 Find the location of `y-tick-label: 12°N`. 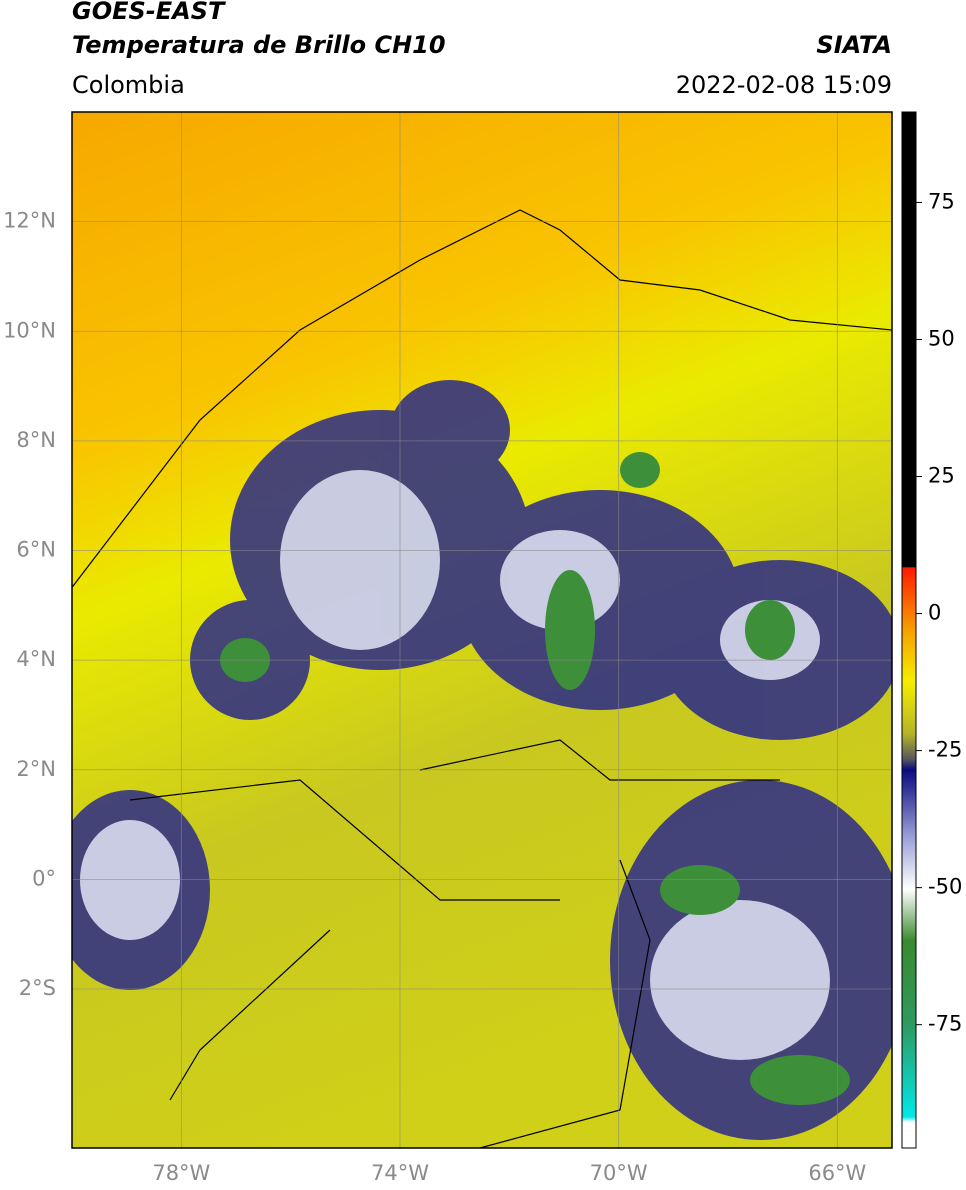

y-tick-label: 12°N is located at coordinates (29, 221).